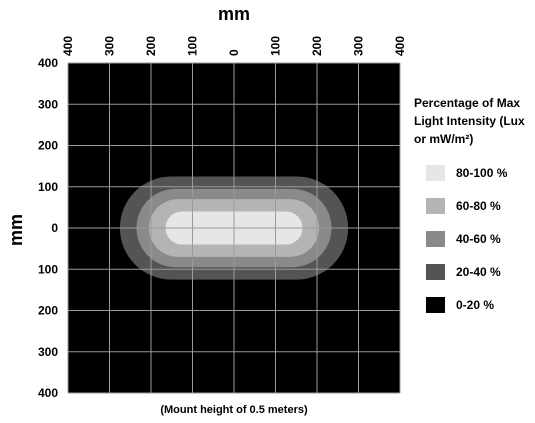 This screenshot has height=423, width=535. I want to click on legend-items: 80-100 % 60-80 % 40-60 % 20-40 % 0-20 %, so click(473, 239).